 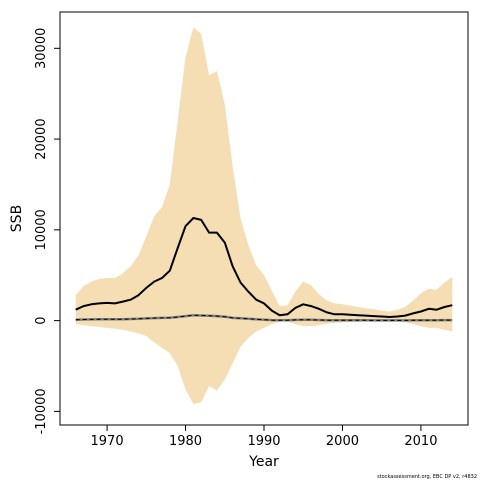 What do you see at coordinates (264, 317) in the screenshot?
I see `series-line-secondary` at bounding box center [264, 317].